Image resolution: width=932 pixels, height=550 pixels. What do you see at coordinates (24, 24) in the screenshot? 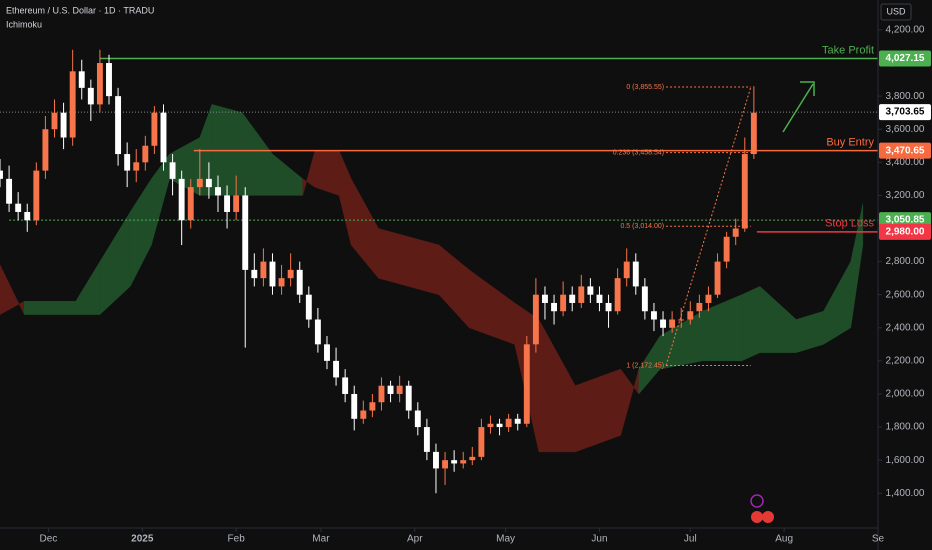
I see `indicator-name: Ichimoku` at bounding box center [24, 24].